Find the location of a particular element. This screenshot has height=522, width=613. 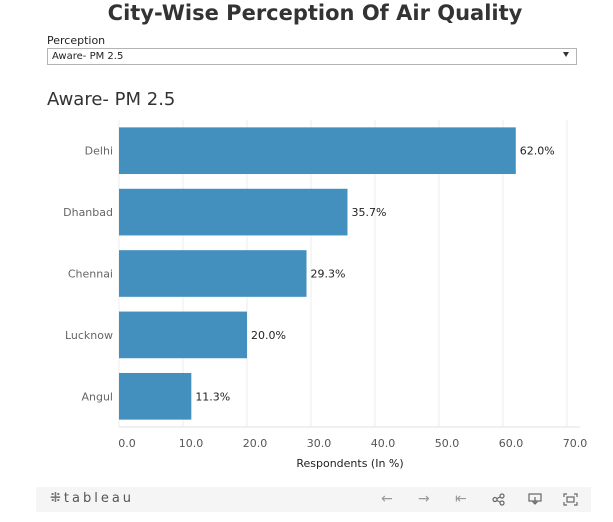

redo-icon: → is located at coordinates (424, 499).